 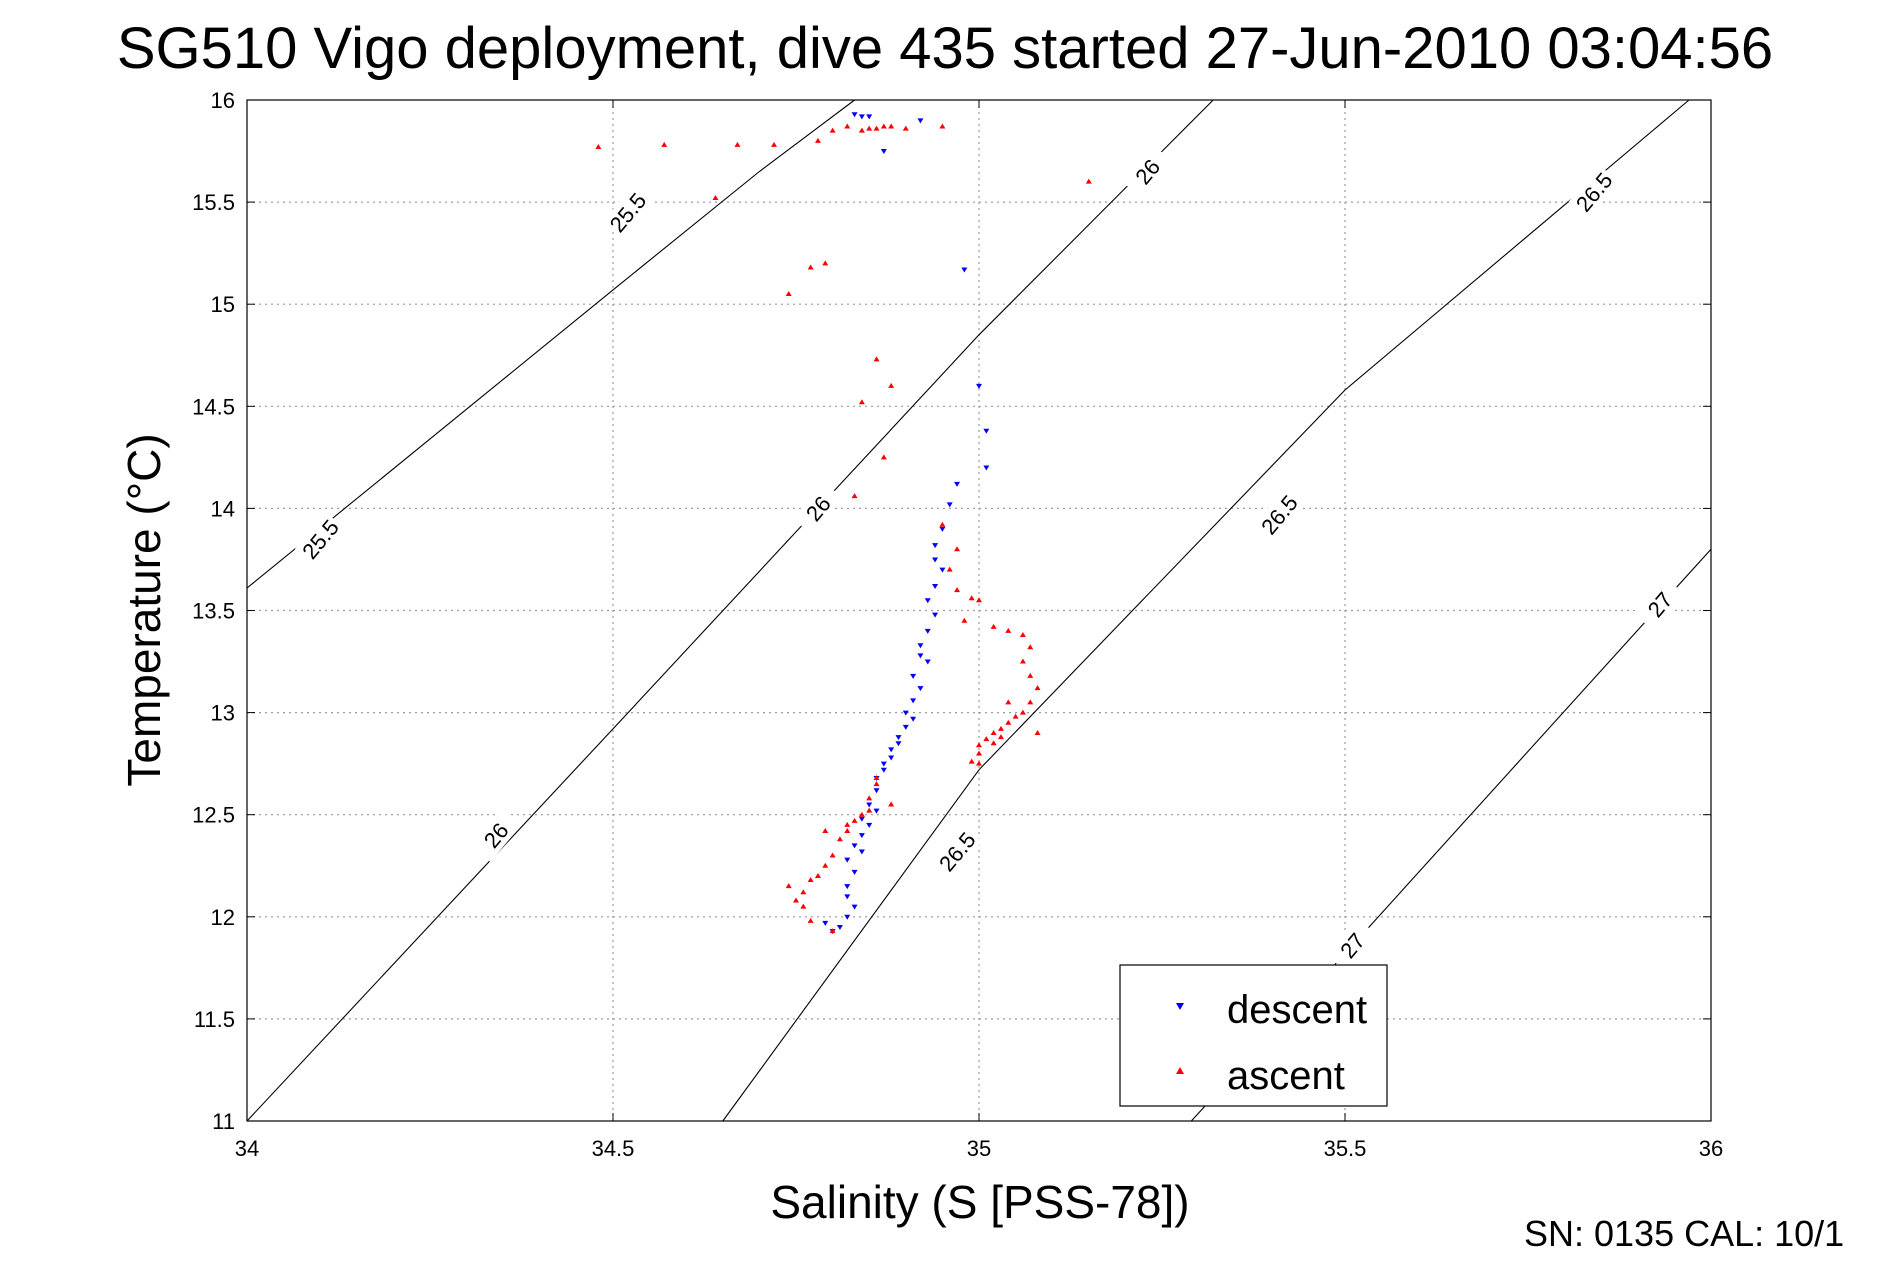 I want to click on x-axis-label: Salinity (S [PSS-78]), so click(x=979, y=1202).